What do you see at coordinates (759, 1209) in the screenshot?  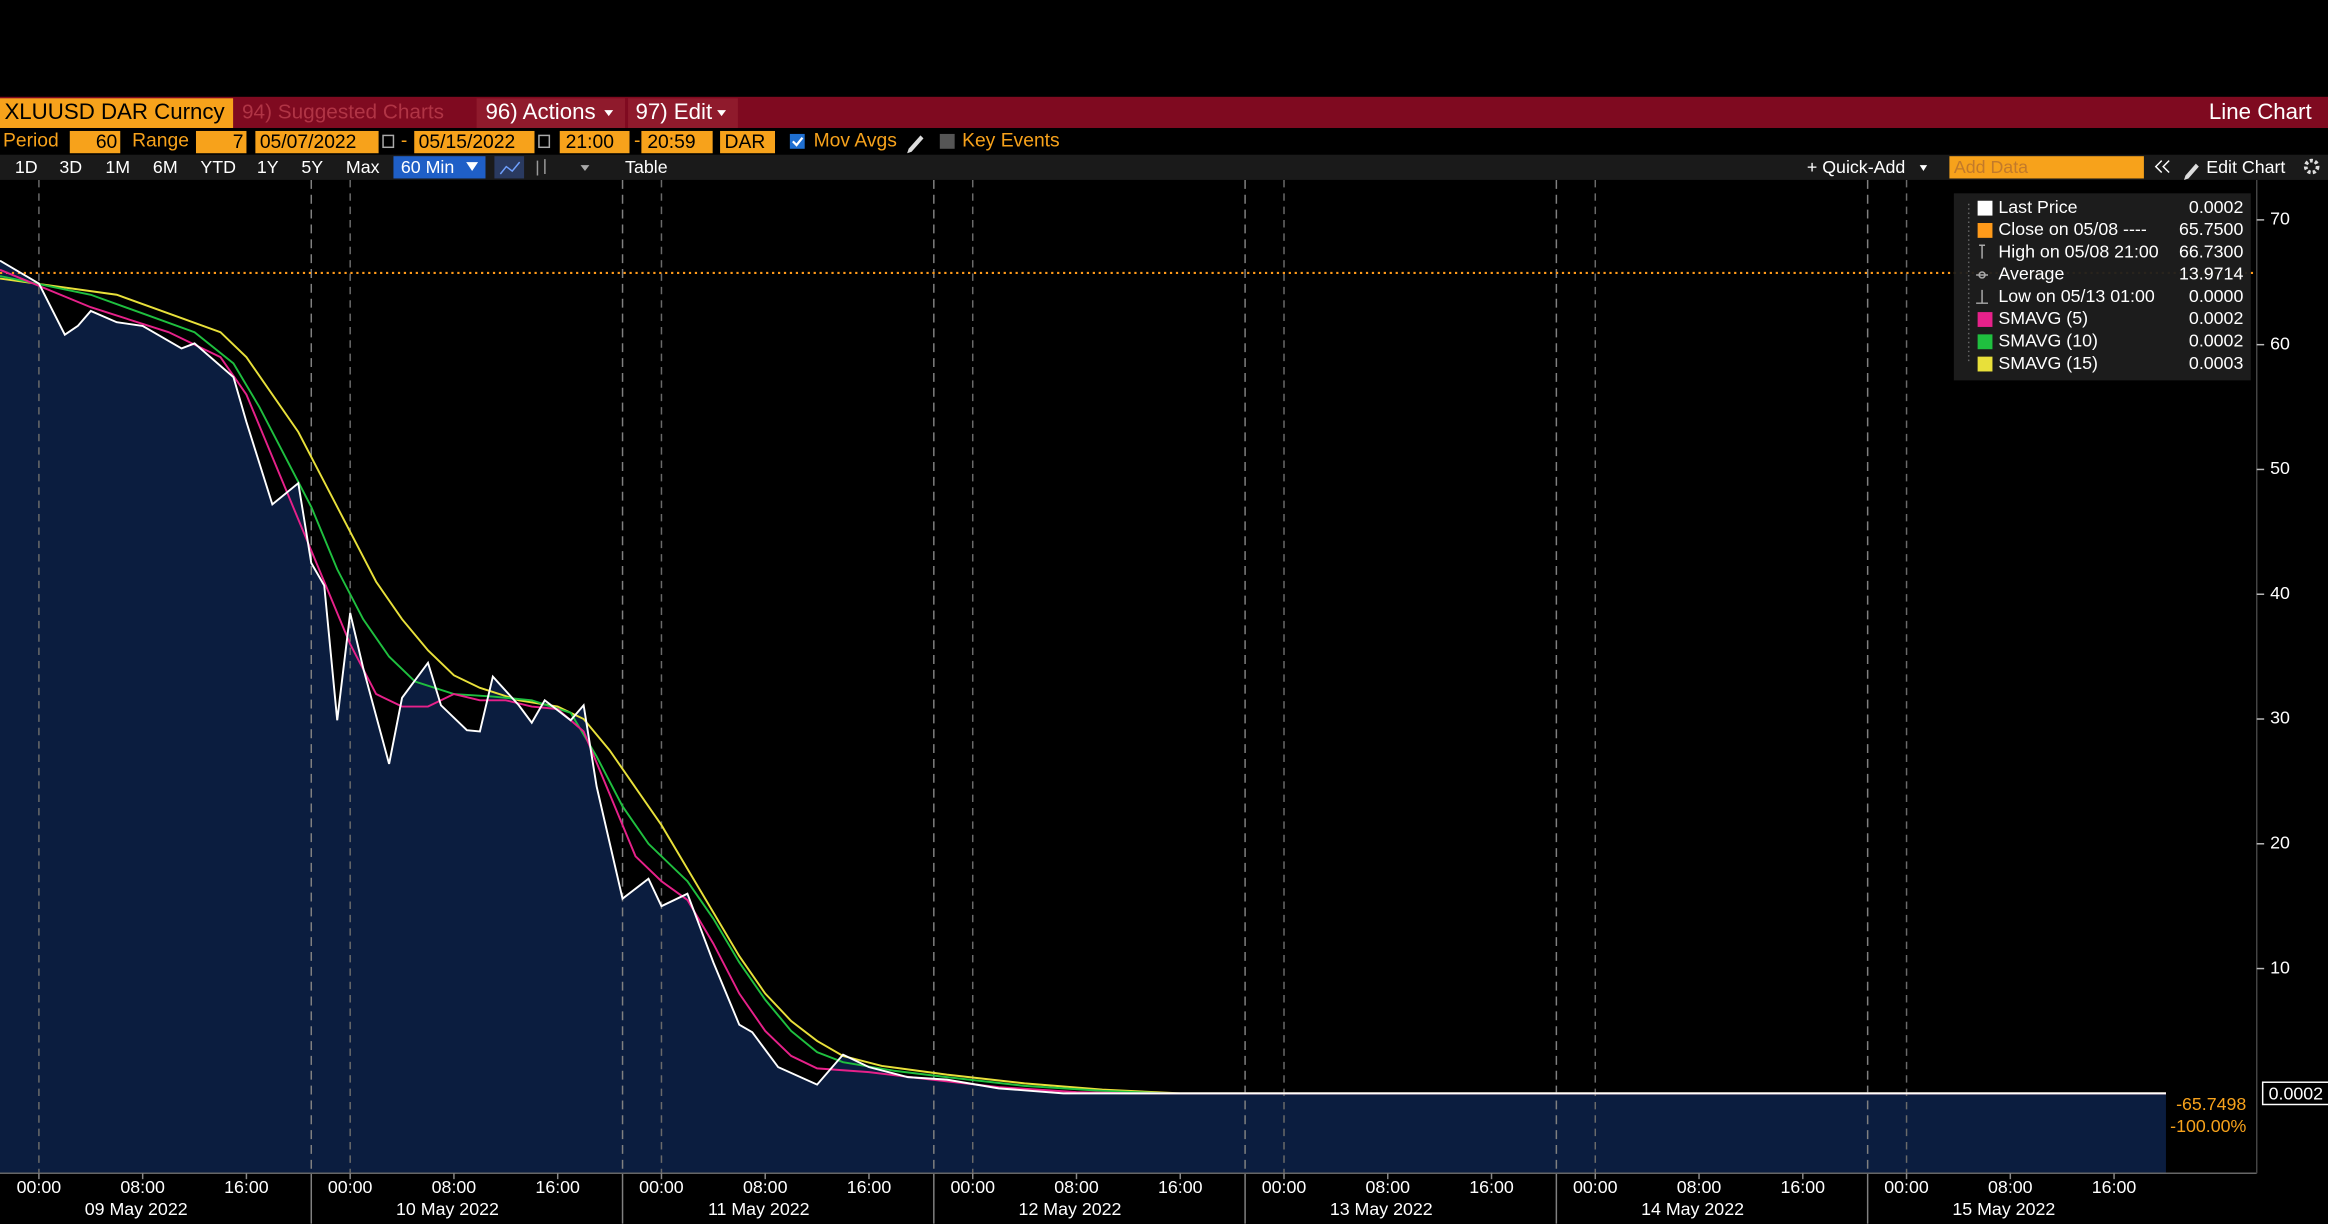 I see `x-date-label: 11 May 2022` at bounding box center [759, 1209].